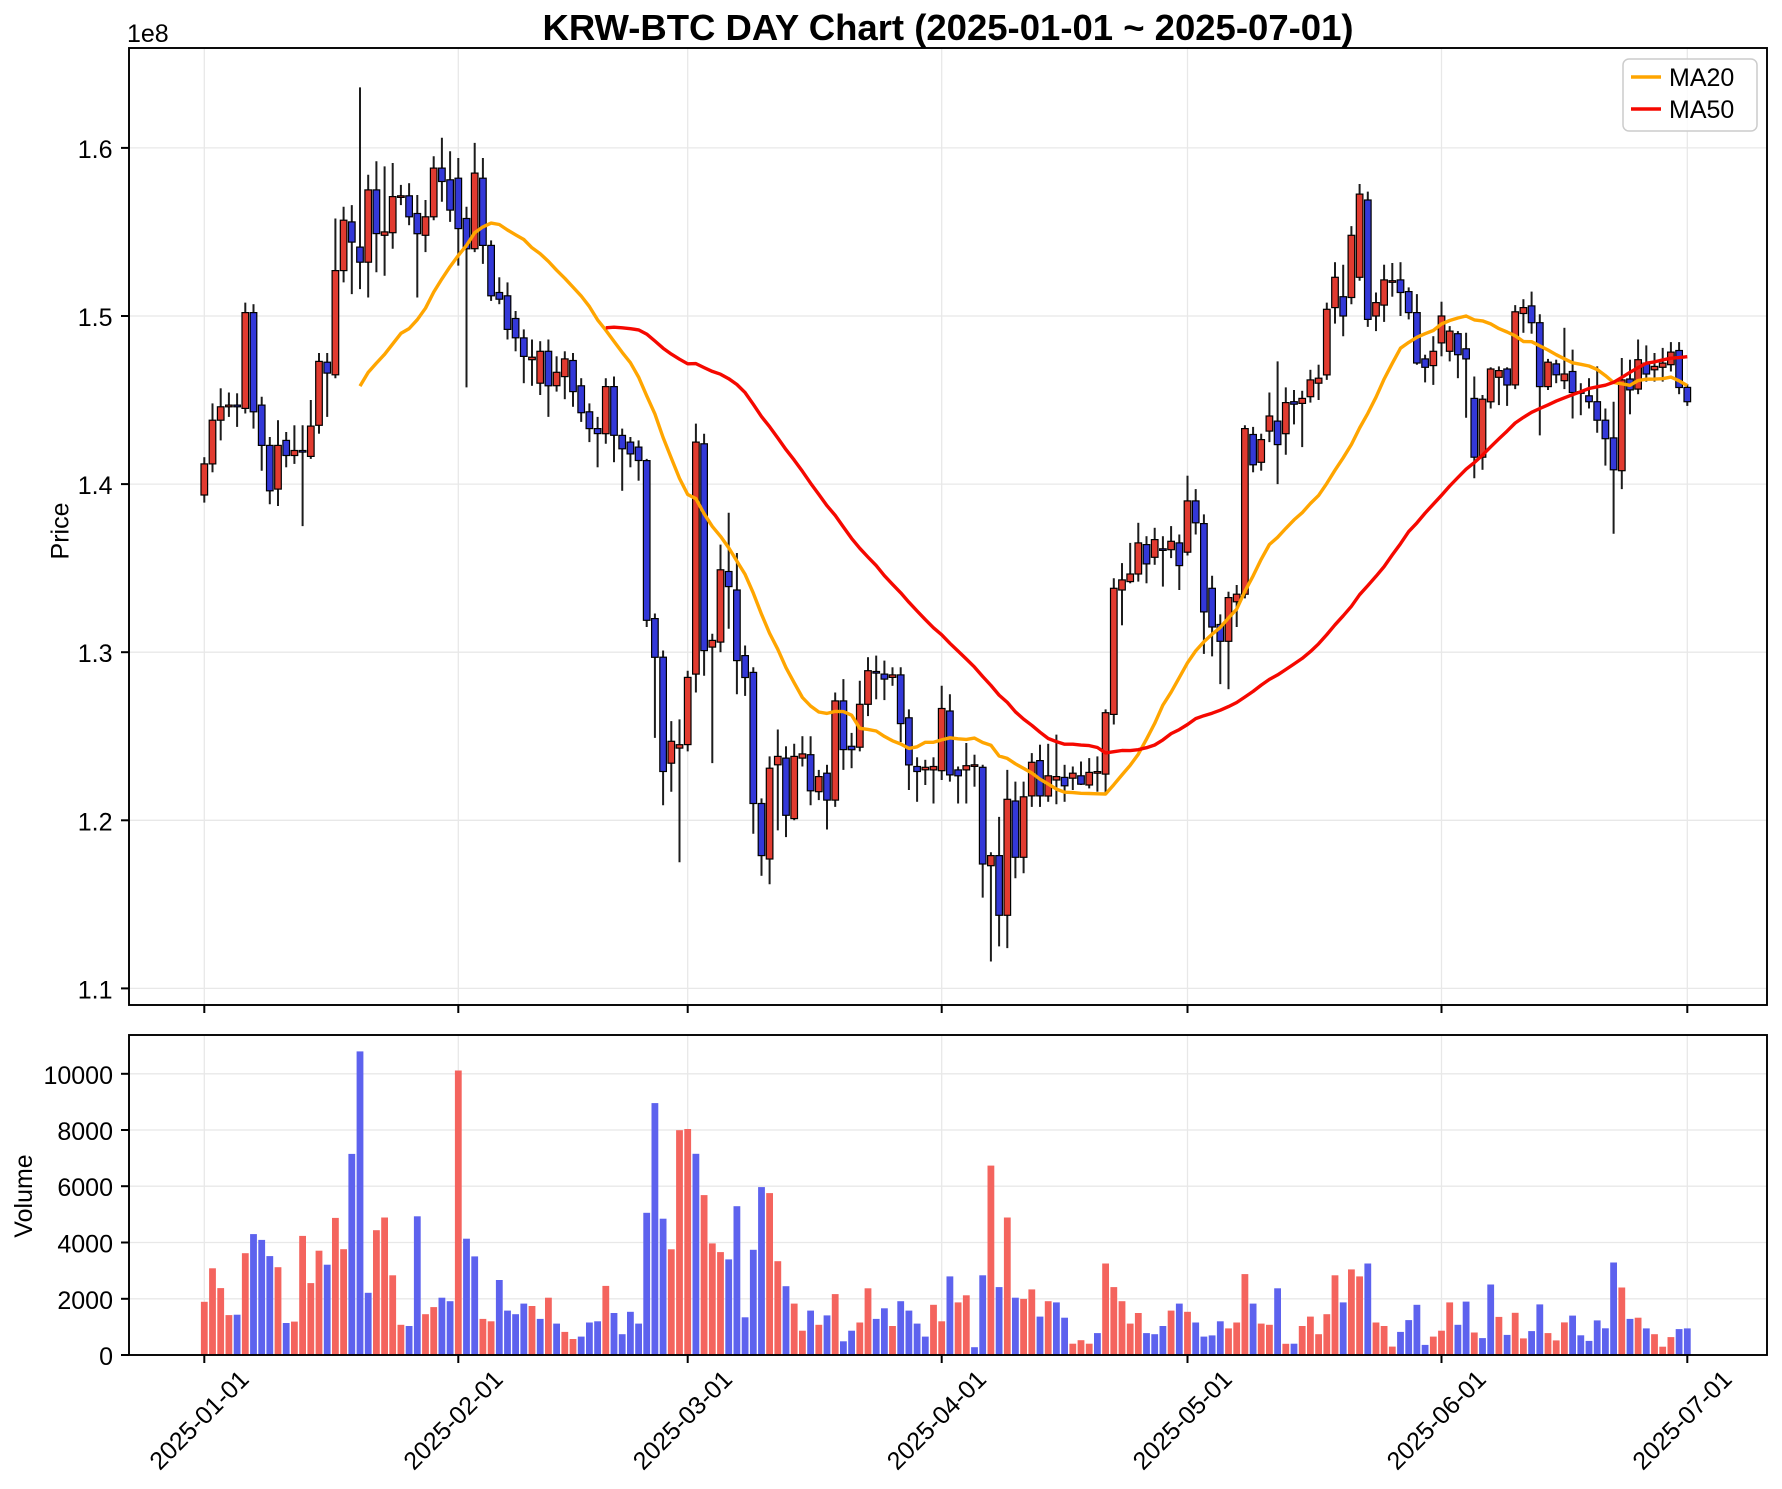 The image size is (1782, 1489). I want to click on svg-text: 8000, so click(85, 1132).